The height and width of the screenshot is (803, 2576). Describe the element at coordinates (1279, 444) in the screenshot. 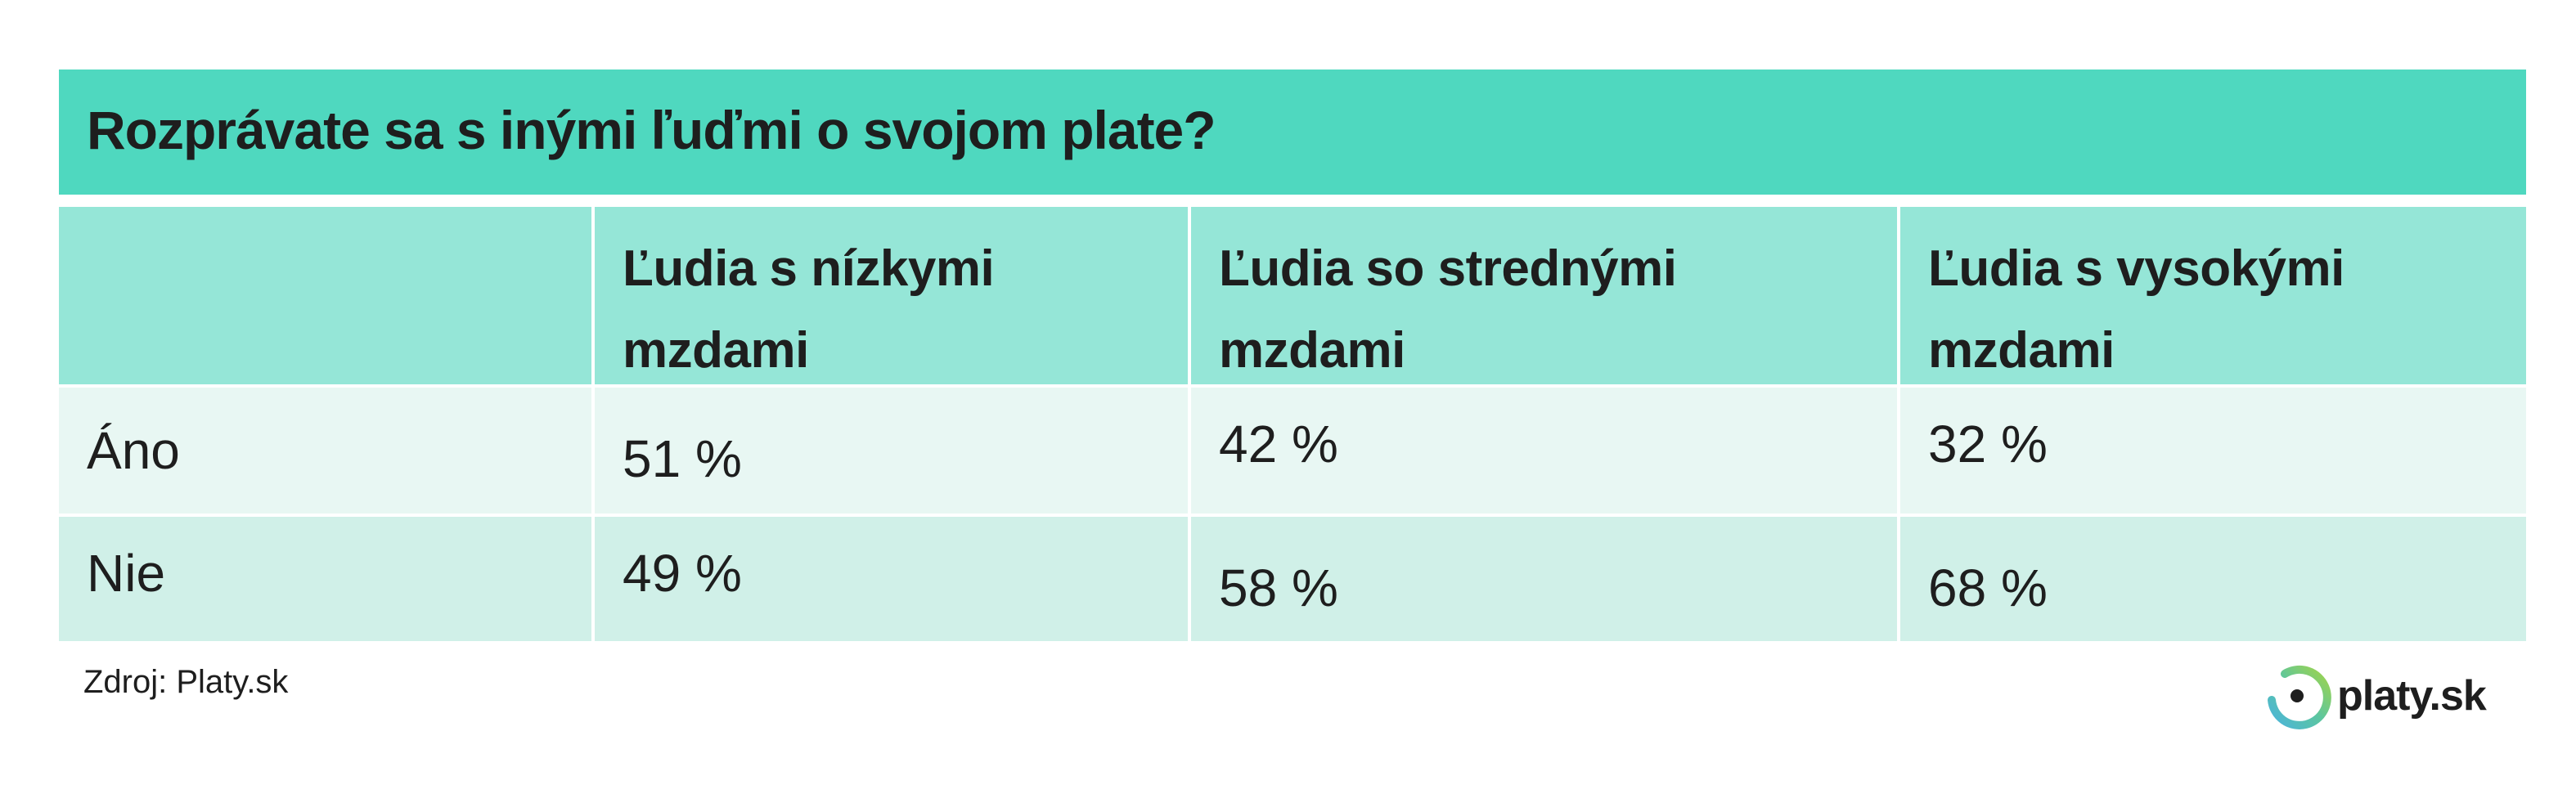

I see `cell-value: 42 %` at that location.